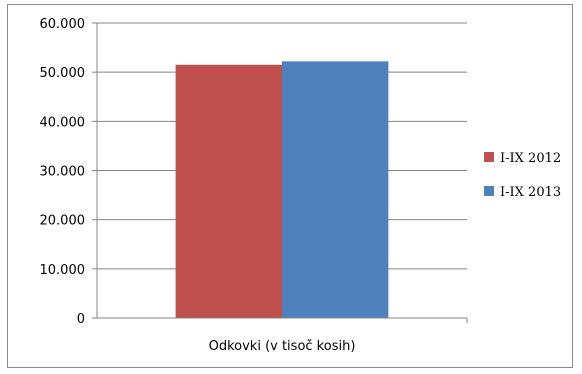 The height and width of the screenshot is (374, 582). I want to click on y-tick-label: 40.000, so click(63, 122).